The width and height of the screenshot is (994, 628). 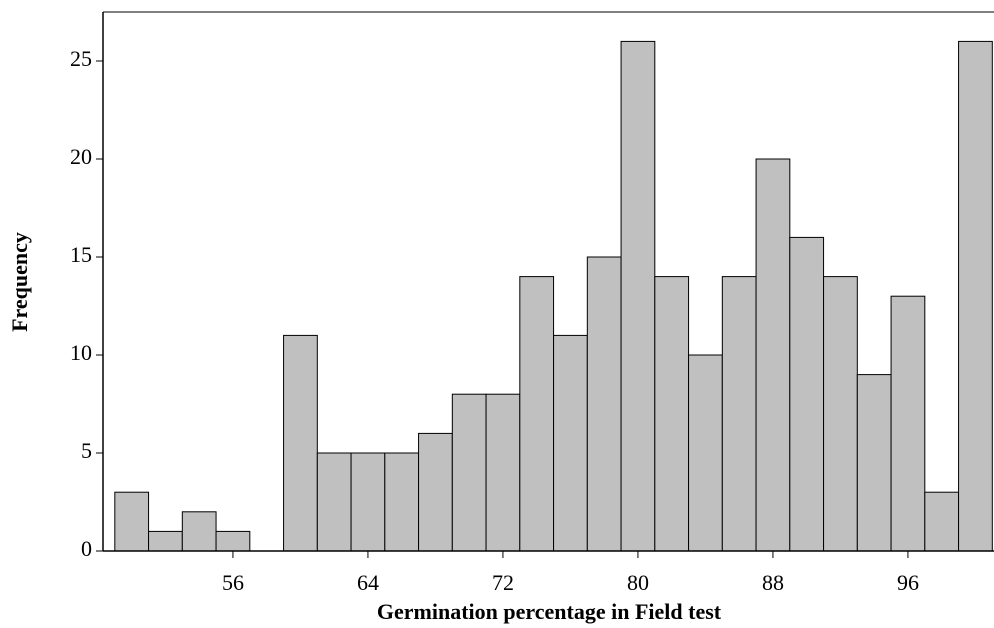 I want to click on y-tick-label: 10, so click(x=81, y=352).